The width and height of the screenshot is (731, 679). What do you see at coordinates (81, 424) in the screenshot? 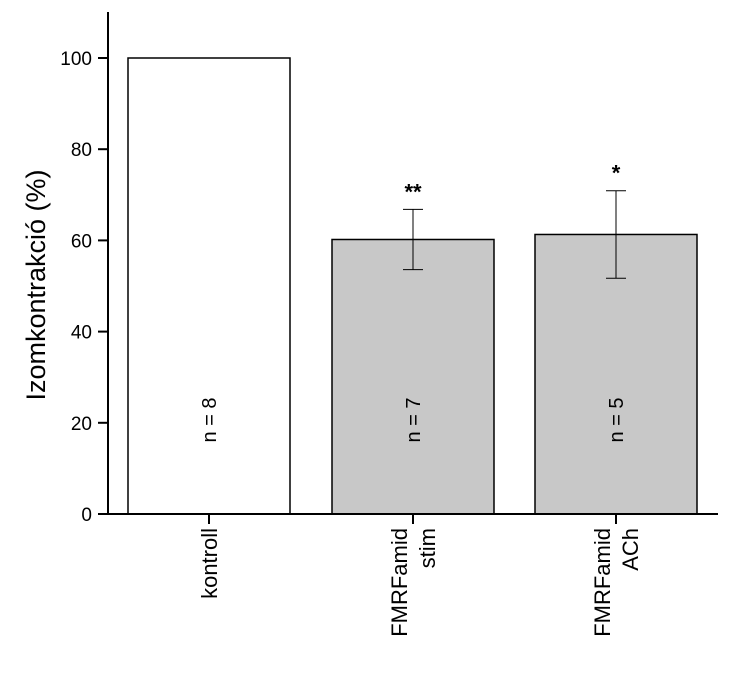
I see `y-tick-label-1: 20` at bounding box center [81, 424].